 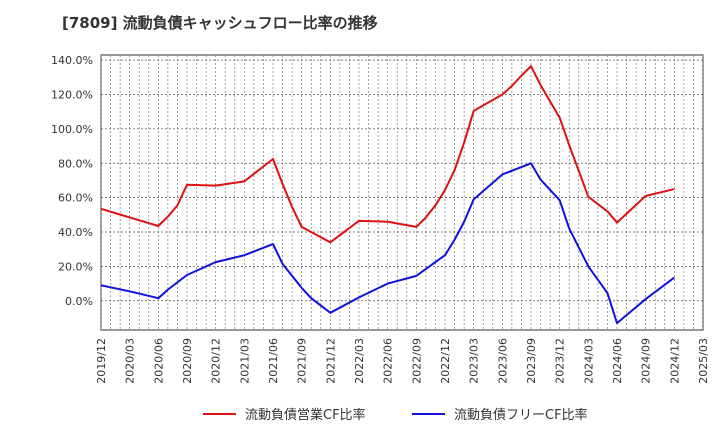 What do you see at coordinates (72, 129) in the screenshot?
I see `y-tick-label: 100.0%` at bounding box center [72, 129].